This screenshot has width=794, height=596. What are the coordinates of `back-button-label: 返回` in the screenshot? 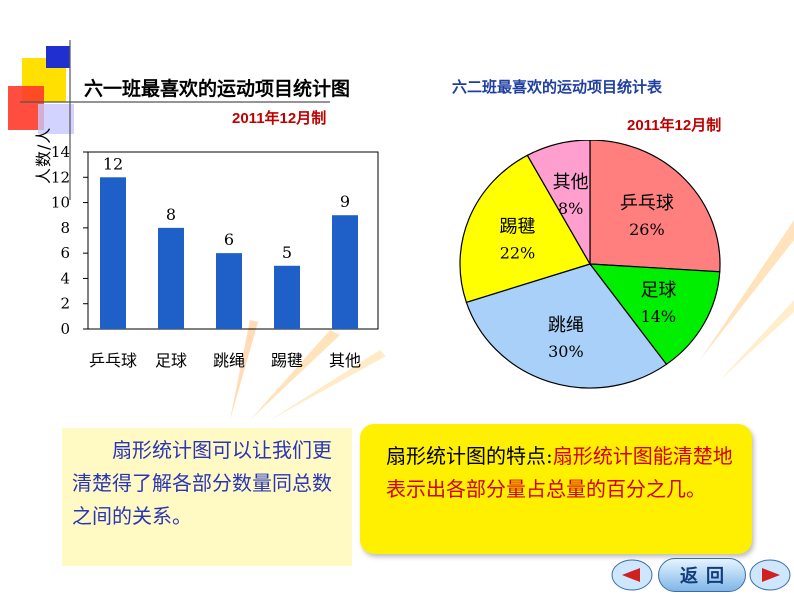 It's located at (706, 576).